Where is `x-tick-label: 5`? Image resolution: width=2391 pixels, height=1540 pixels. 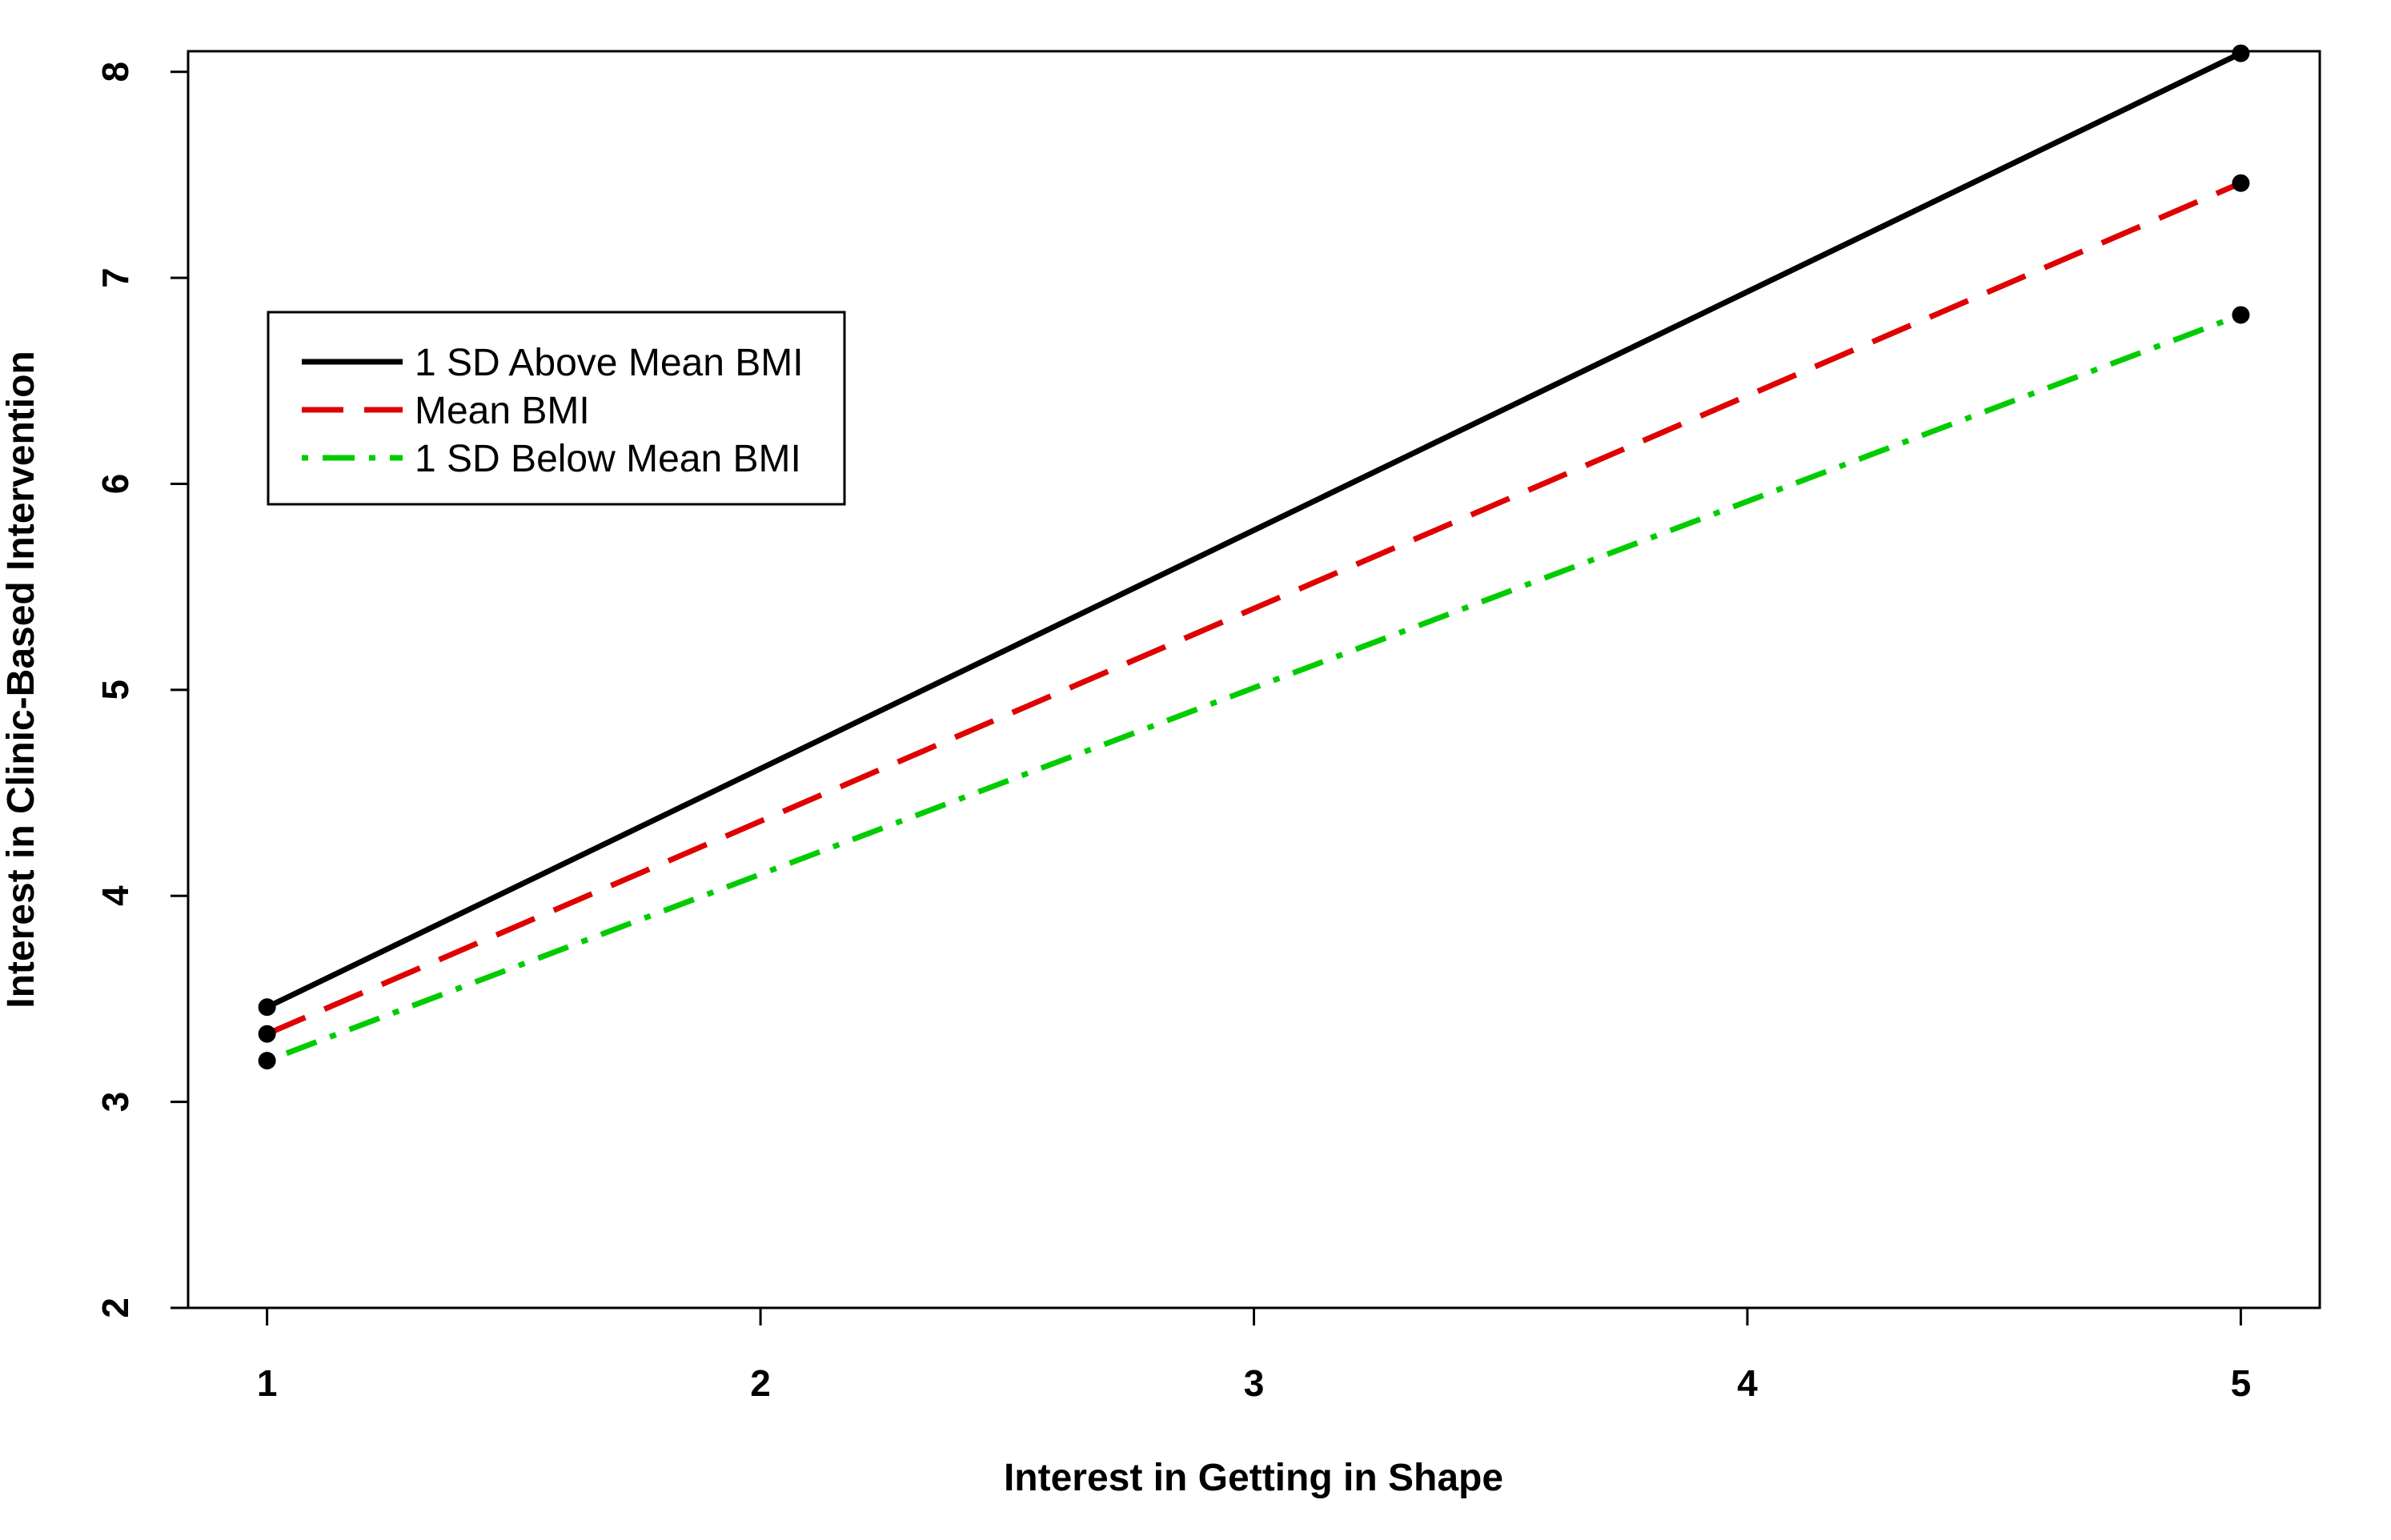 x-tick-label: 5 is located at coordinates (2241, 1383).